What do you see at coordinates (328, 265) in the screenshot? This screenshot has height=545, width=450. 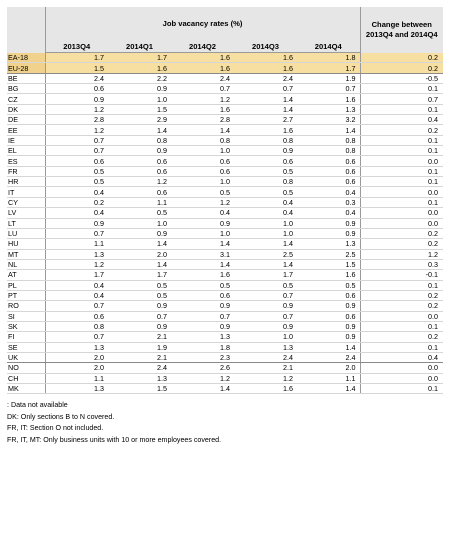 I see `vacancy-rate-cell: 1.5` at bounding box center [328, 265].